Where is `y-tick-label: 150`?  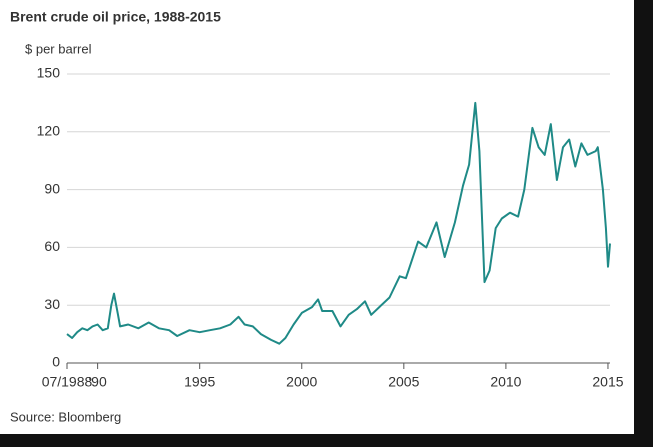
y-tick-label: 150 is located at coordinates (49, 73).